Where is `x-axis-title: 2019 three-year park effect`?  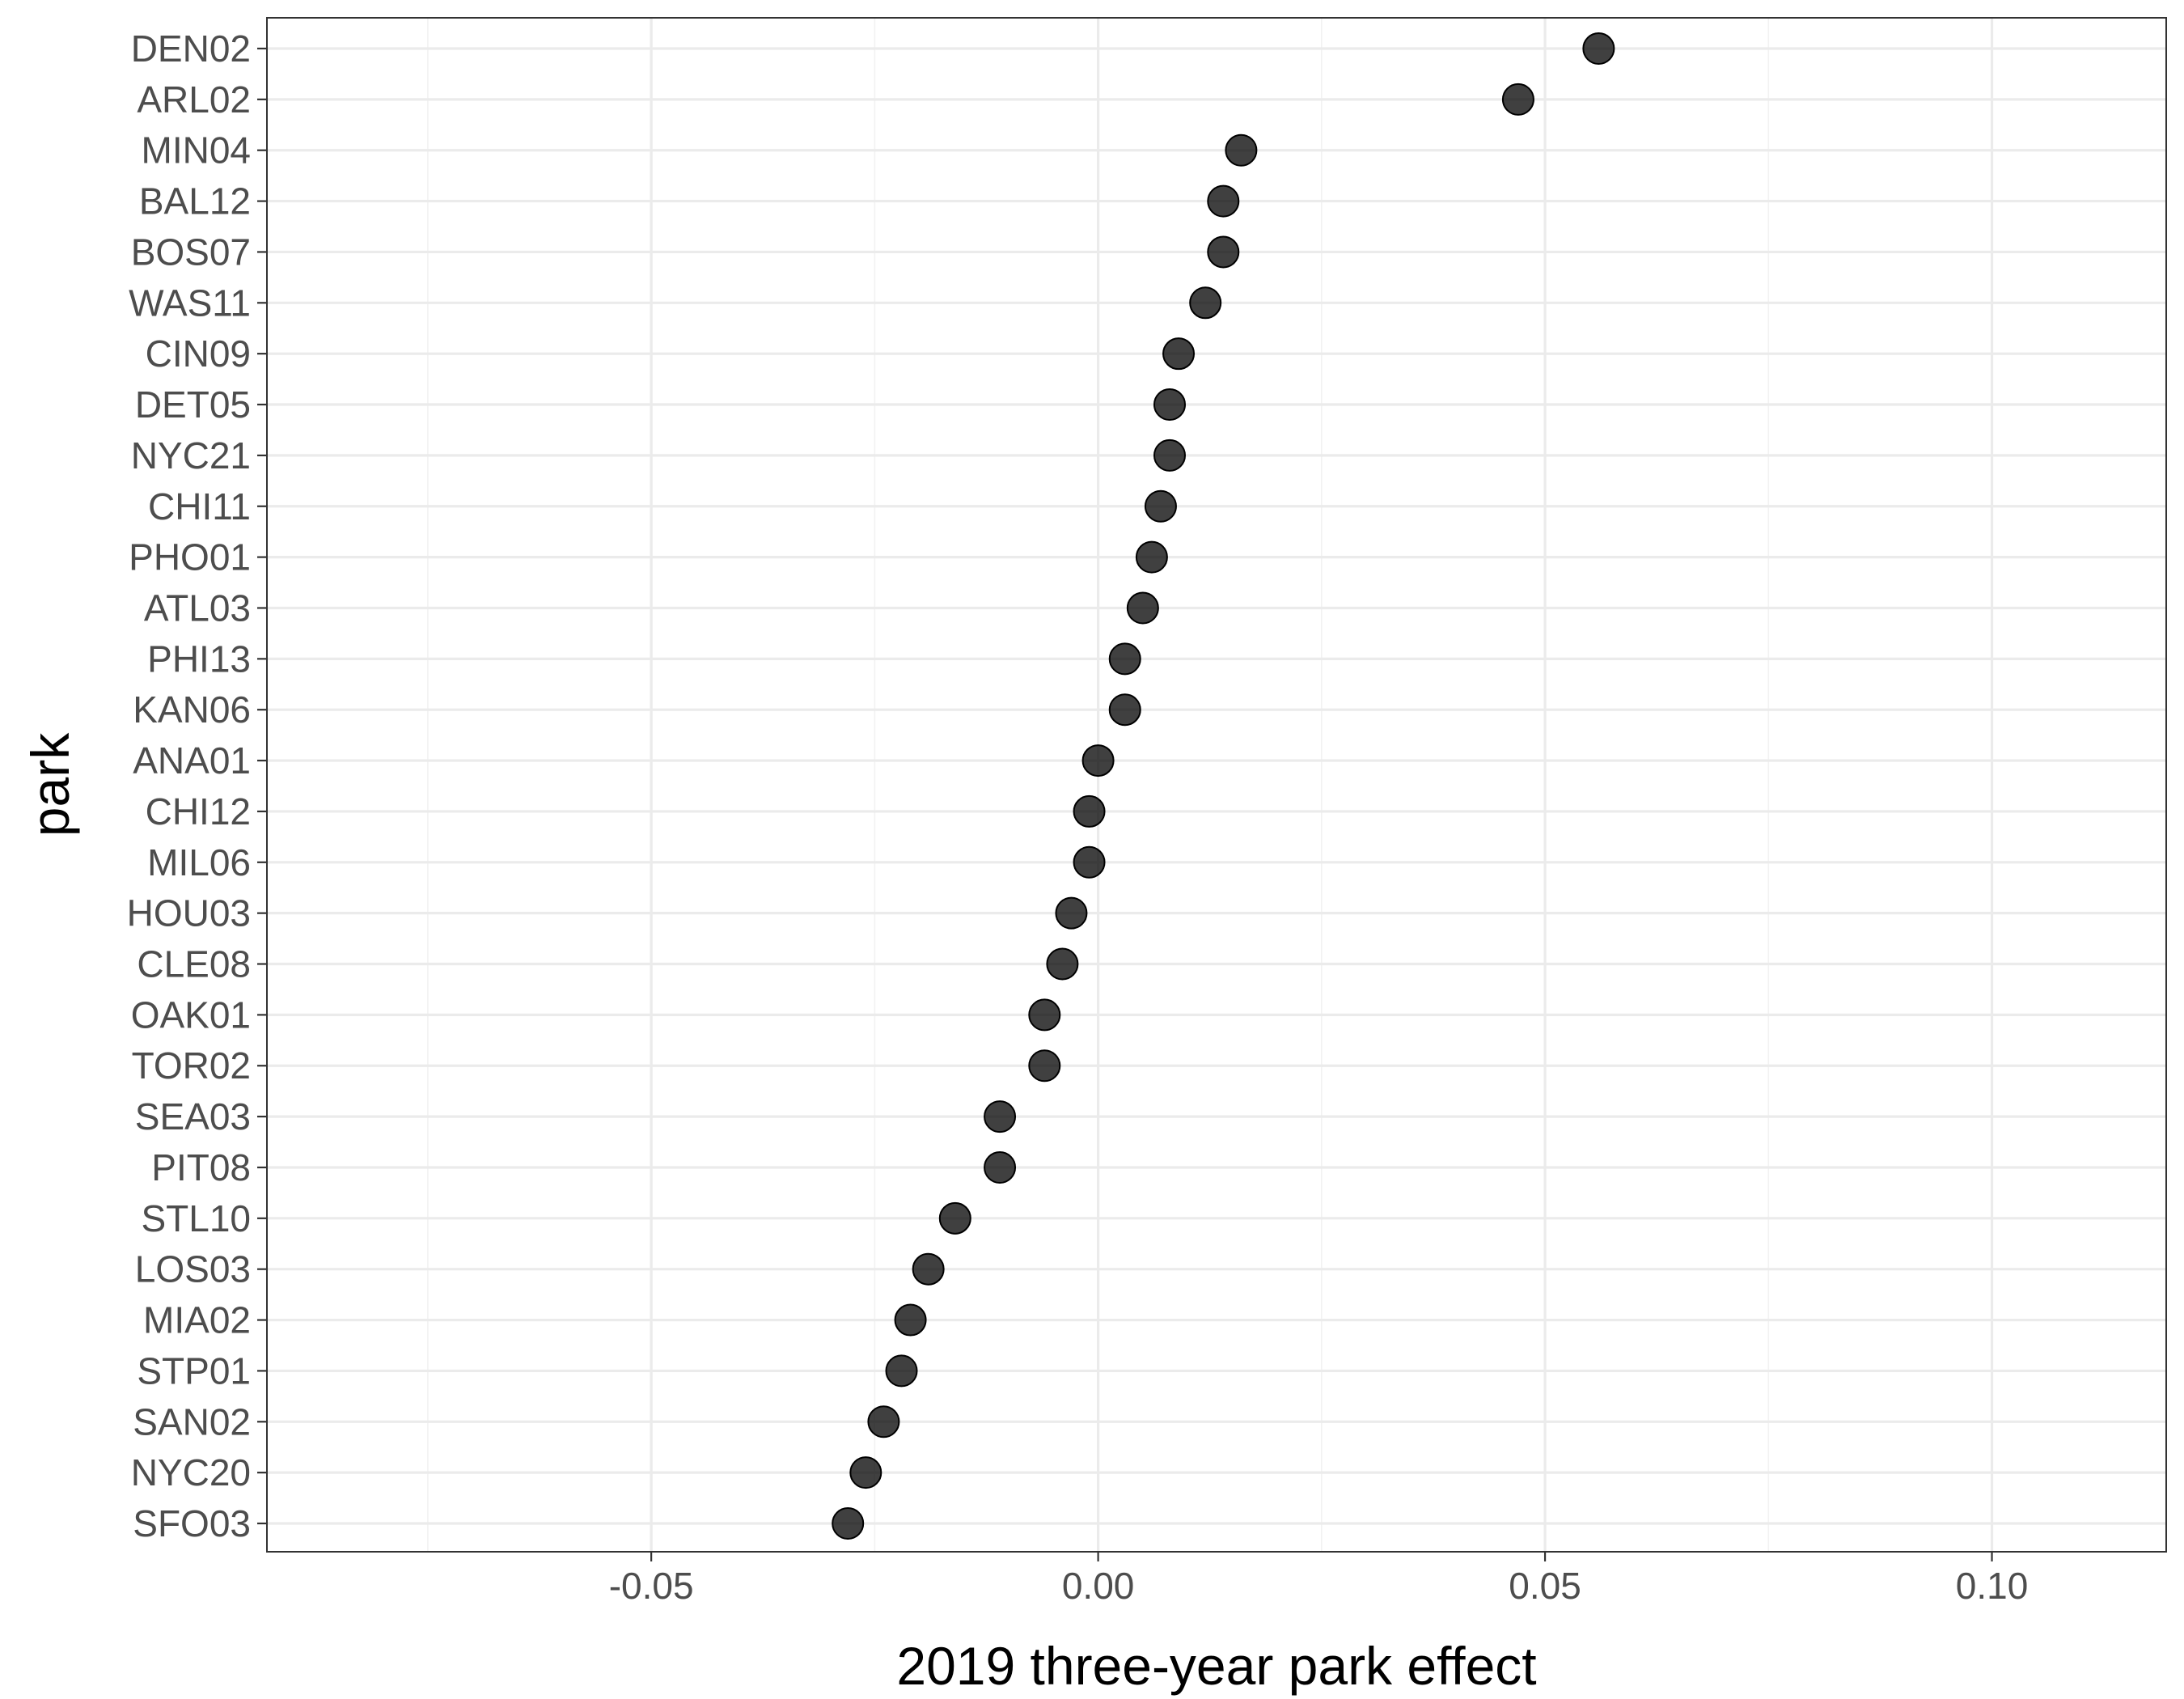 x-axis-title: 2019 three-year park effect is located at coordinates (1216, 1666).